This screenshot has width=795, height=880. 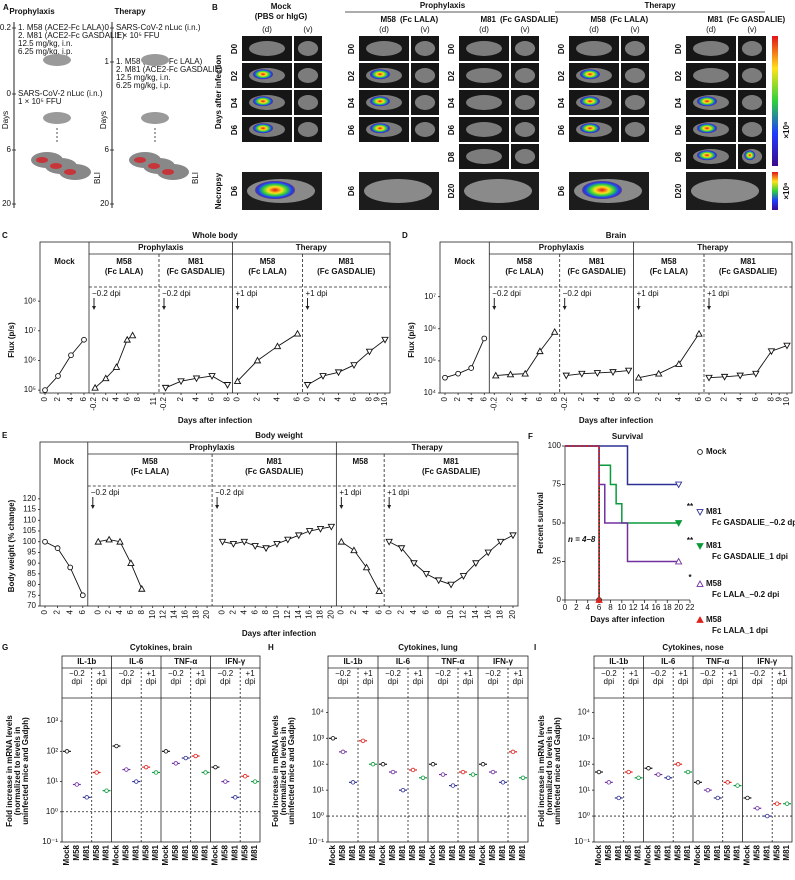 I want to click on bli-signal, so click(x=263, y=101).